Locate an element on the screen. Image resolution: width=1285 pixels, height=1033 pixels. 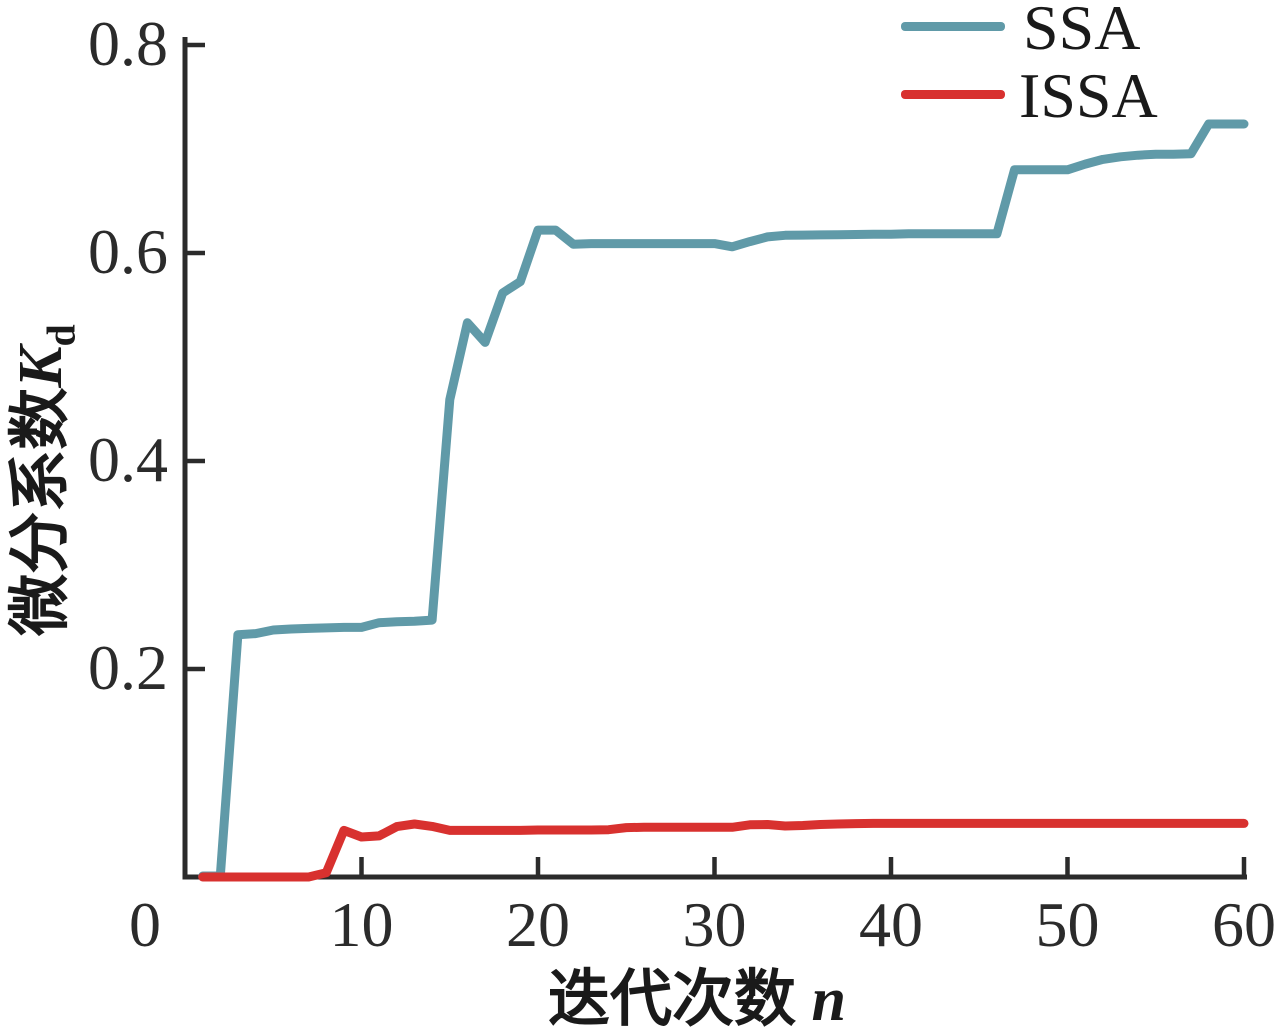
y-axis-label-subscript: d is located at coordinates (61, 335).